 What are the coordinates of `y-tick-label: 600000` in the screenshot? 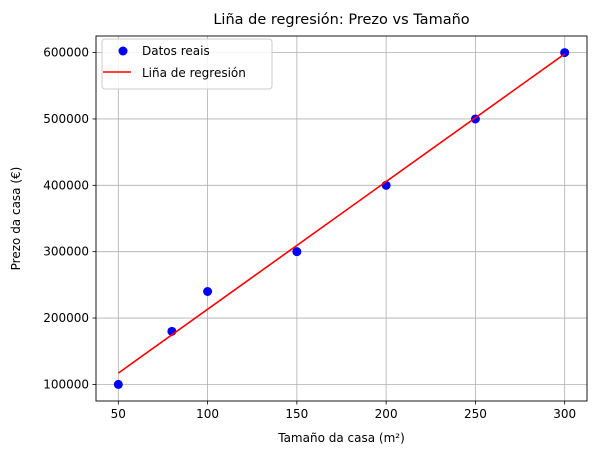 It's located at (66, 53).